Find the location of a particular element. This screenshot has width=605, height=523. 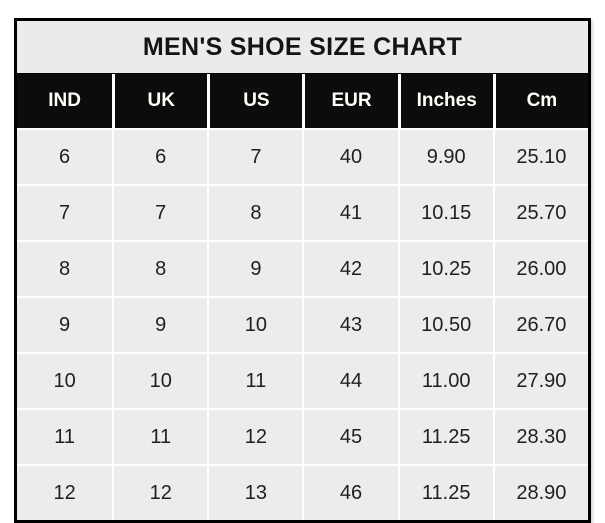

table-row: 7 7 8 41 10.15 25.70 is located at coordinates (302, 212).